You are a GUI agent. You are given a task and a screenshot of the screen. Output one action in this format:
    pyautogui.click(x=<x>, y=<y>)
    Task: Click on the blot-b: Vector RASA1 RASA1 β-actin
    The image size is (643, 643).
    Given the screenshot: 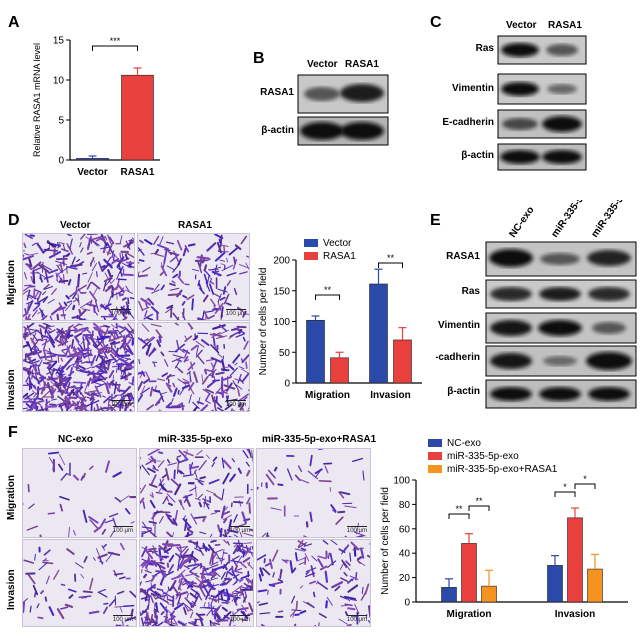 What is the action you would take?
    pyautogui.click(x=324, y=102)
    